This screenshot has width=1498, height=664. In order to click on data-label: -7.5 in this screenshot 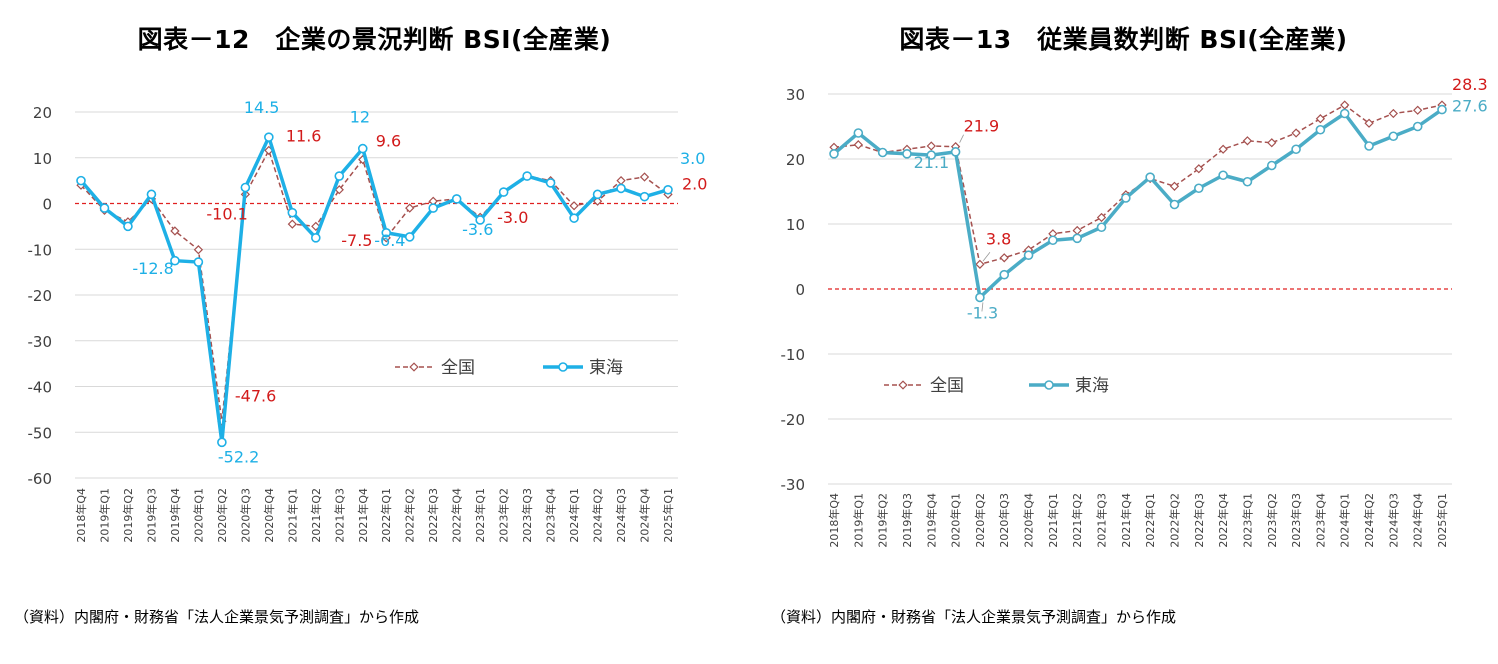, I will do `click(356, 240)`.